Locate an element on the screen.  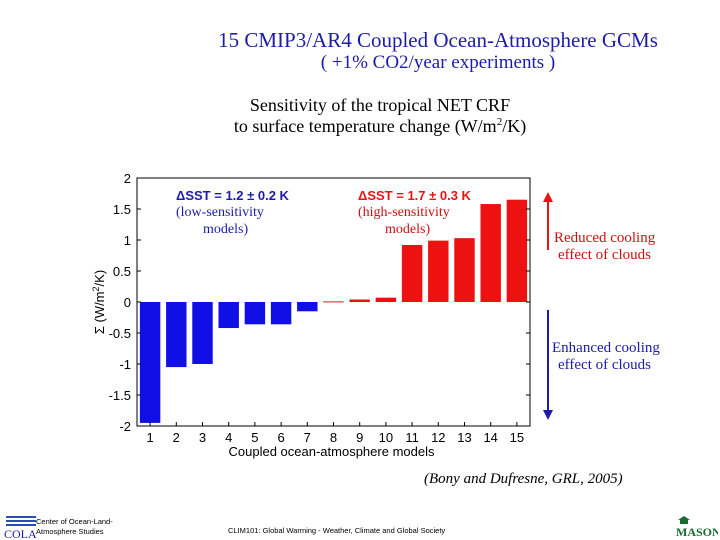
x-tick-label: 3 is located at coordinates (202, 437).